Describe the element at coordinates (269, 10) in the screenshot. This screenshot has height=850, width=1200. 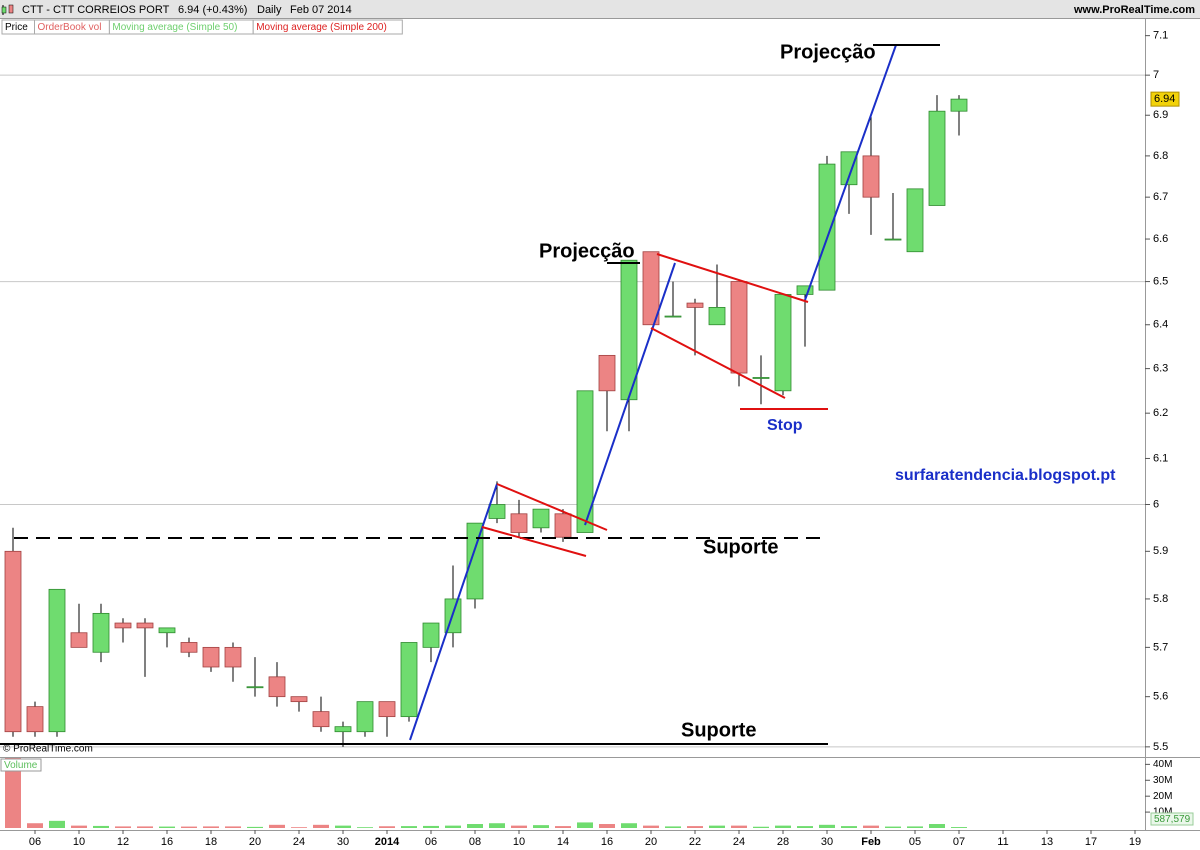
I see `header-period: Daily` at that location.